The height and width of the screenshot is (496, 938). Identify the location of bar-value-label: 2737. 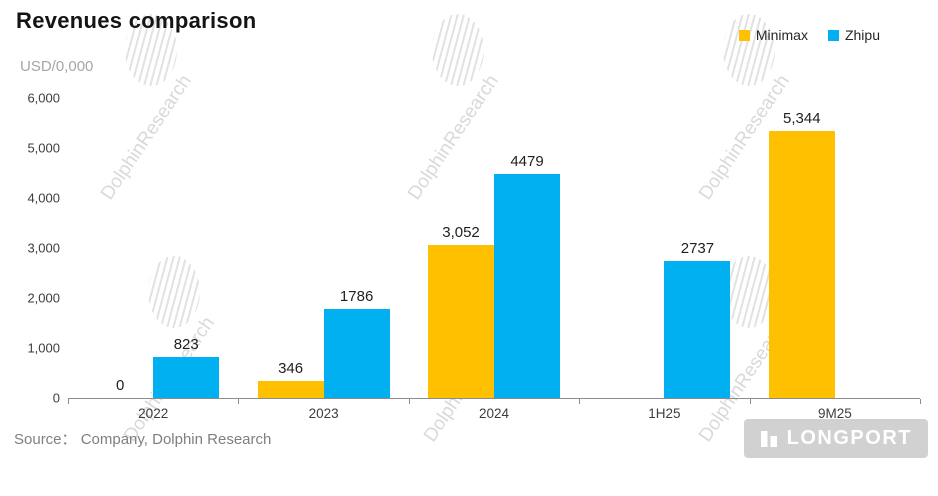
(697, 248).